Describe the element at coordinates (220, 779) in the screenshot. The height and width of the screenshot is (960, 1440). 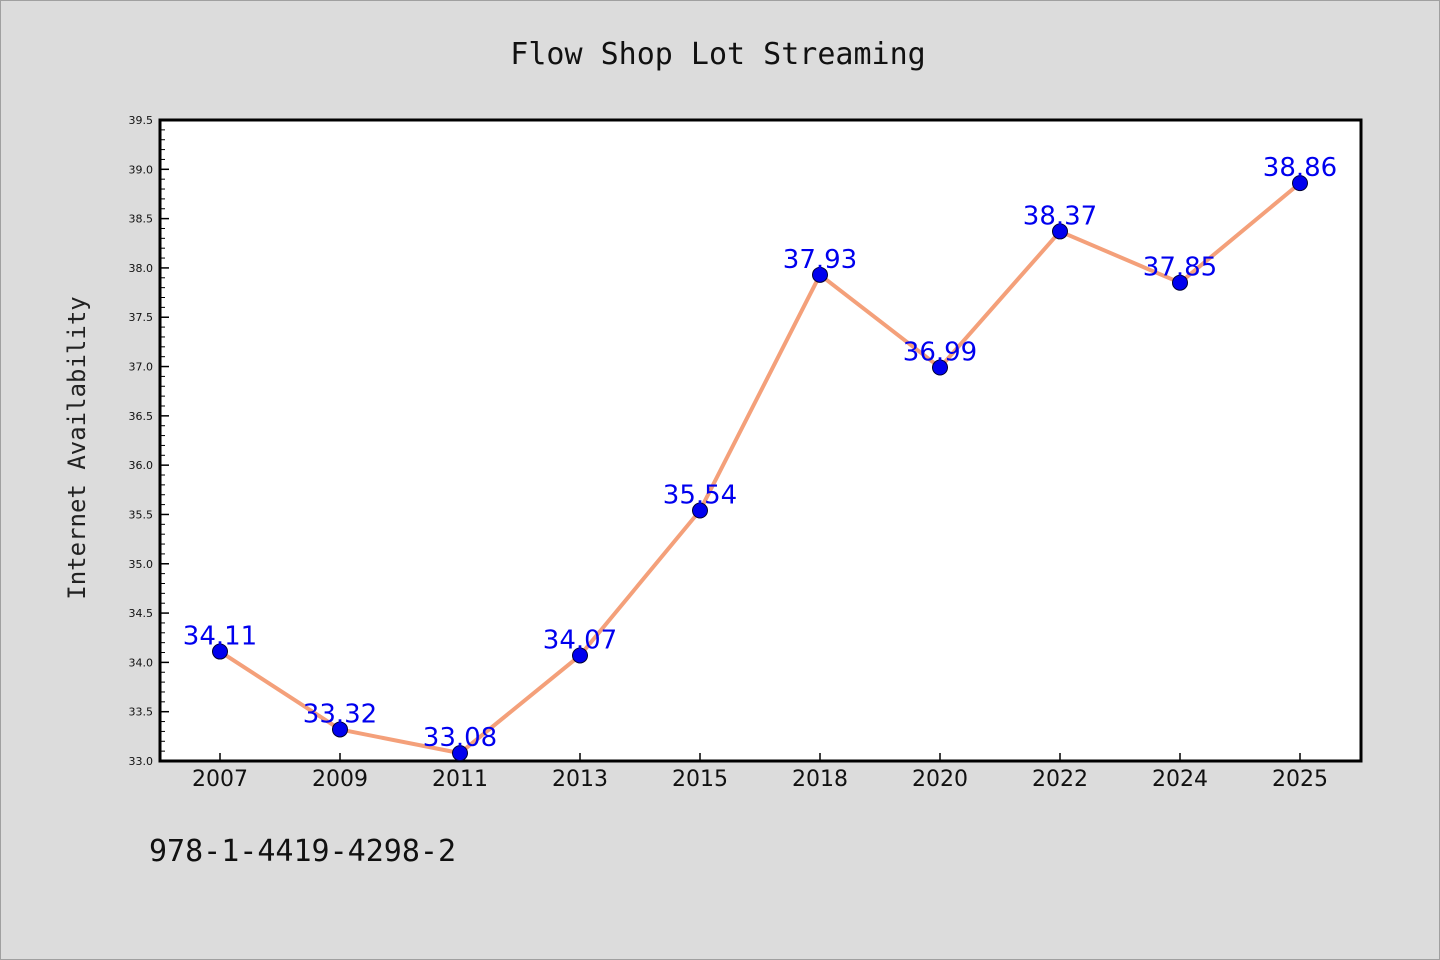
I see `x-tick-label: 2007` at that location.